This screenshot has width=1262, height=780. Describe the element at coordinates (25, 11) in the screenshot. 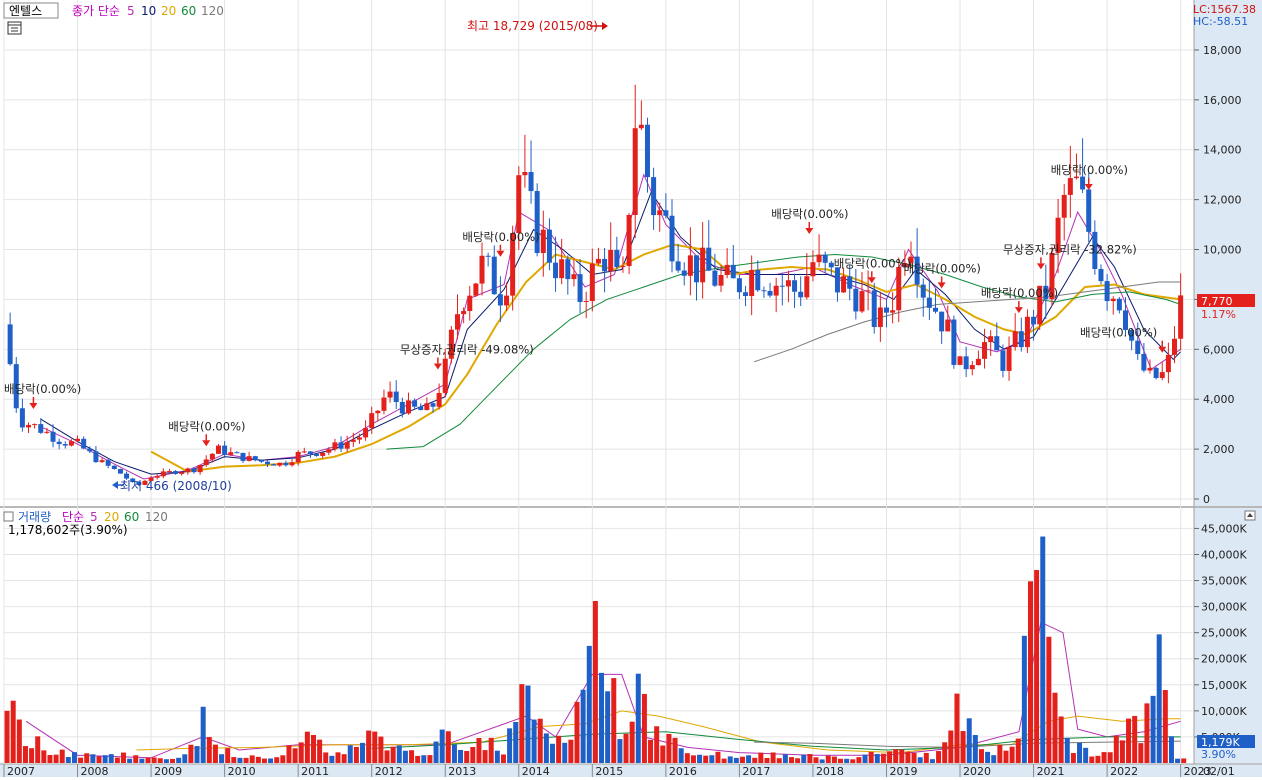

I see `stock-name: 엔텔스` at that location.